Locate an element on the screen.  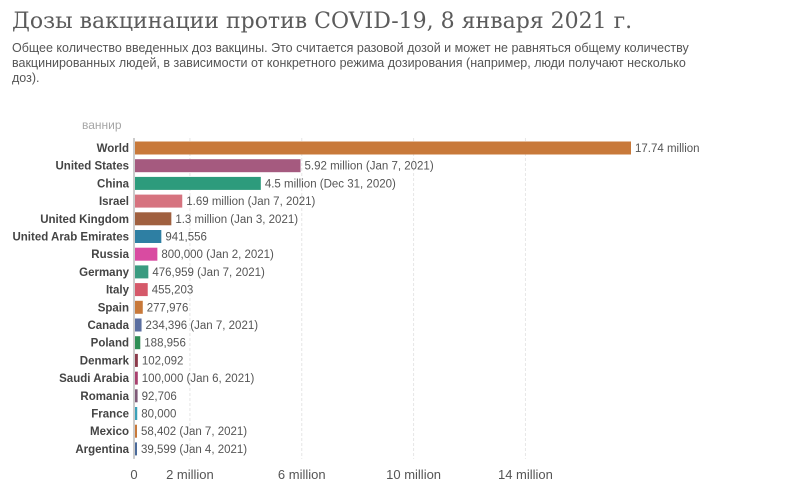
category-label: World is located at coordinates (113, 149).